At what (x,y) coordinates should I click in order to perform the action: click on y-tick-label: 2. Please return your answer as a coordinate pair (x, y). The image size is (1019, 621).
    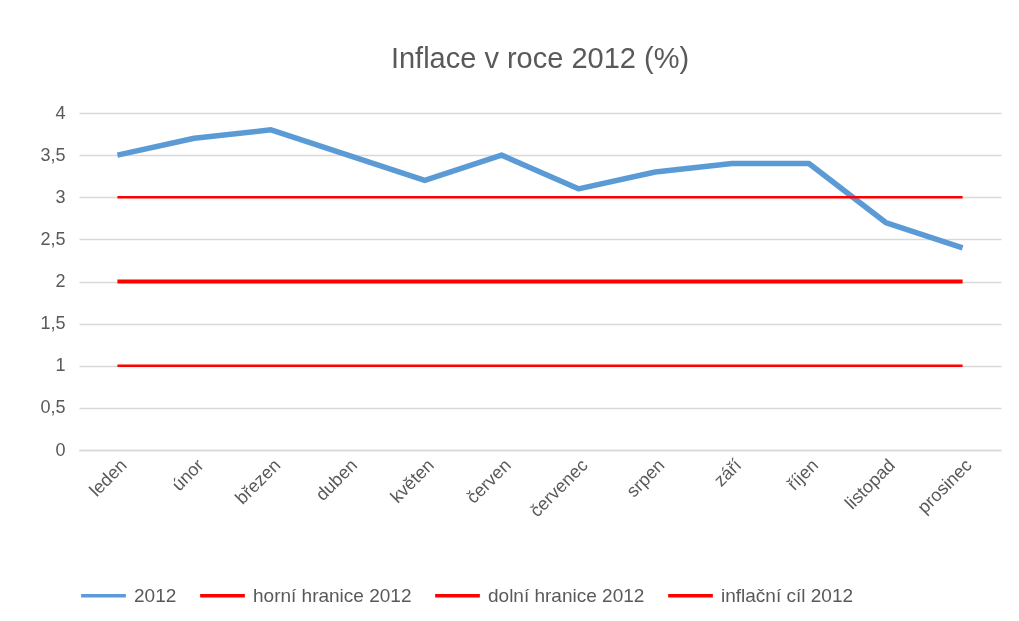
    Looking at the image, I should click on (60, 281).